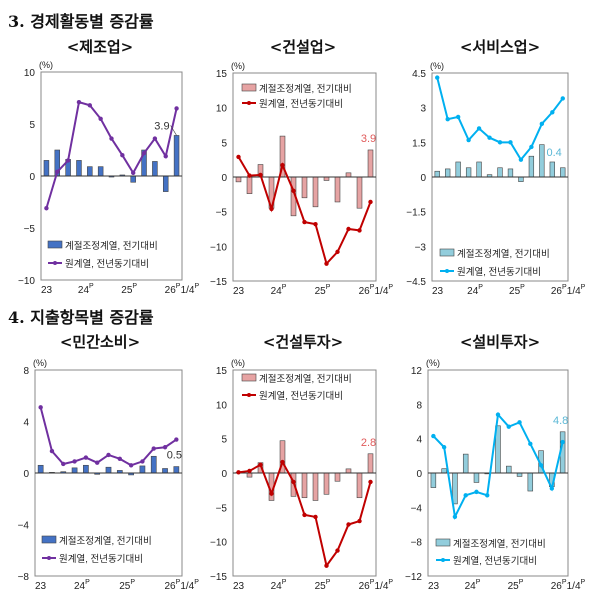  Describe the element at coordinates (443, 542) in the screenshot. I see `legend-bar-swatch` at that location.